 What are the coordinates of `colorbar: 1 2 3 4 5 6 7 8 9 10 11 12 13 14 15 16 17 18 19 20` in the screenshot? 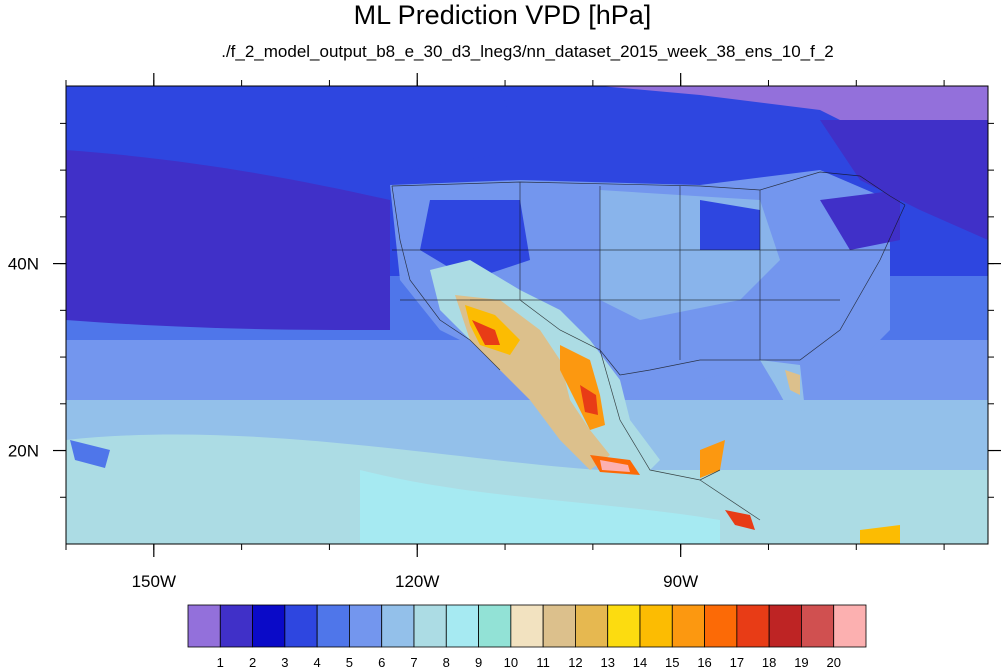 It's located at (527, 637).